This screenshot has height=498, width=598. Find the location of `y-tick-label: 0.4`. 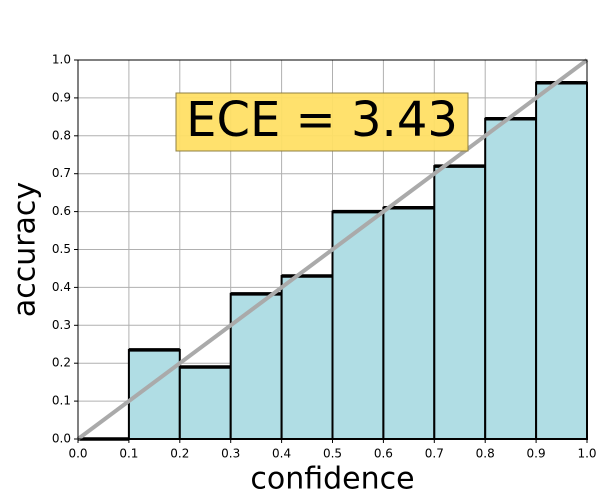

y-tick-label: 0.4 is located at coordinates (61, 287).